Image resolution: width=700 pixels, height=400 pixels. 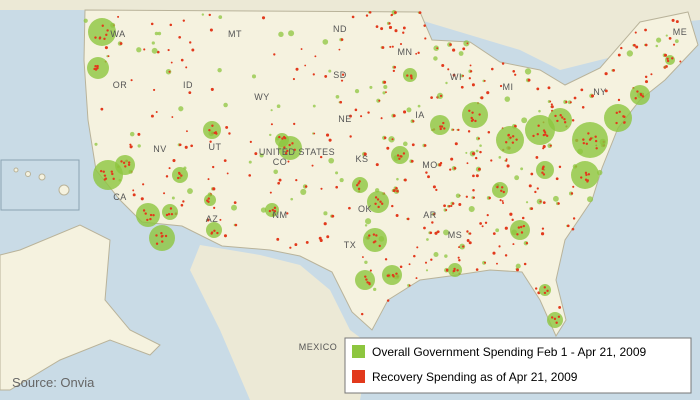 I want to click on state-label: MS, so click(x=455, y=235).